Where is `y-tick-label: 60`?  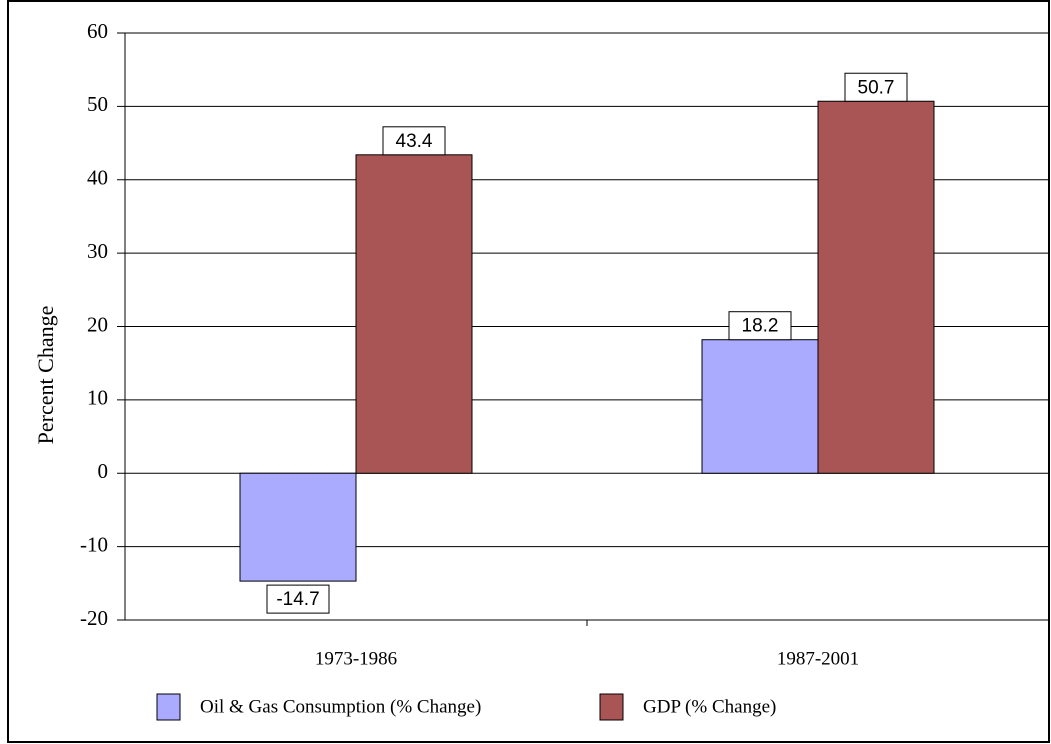
y-tick-label: 60 is located at coordinates (97, 31).